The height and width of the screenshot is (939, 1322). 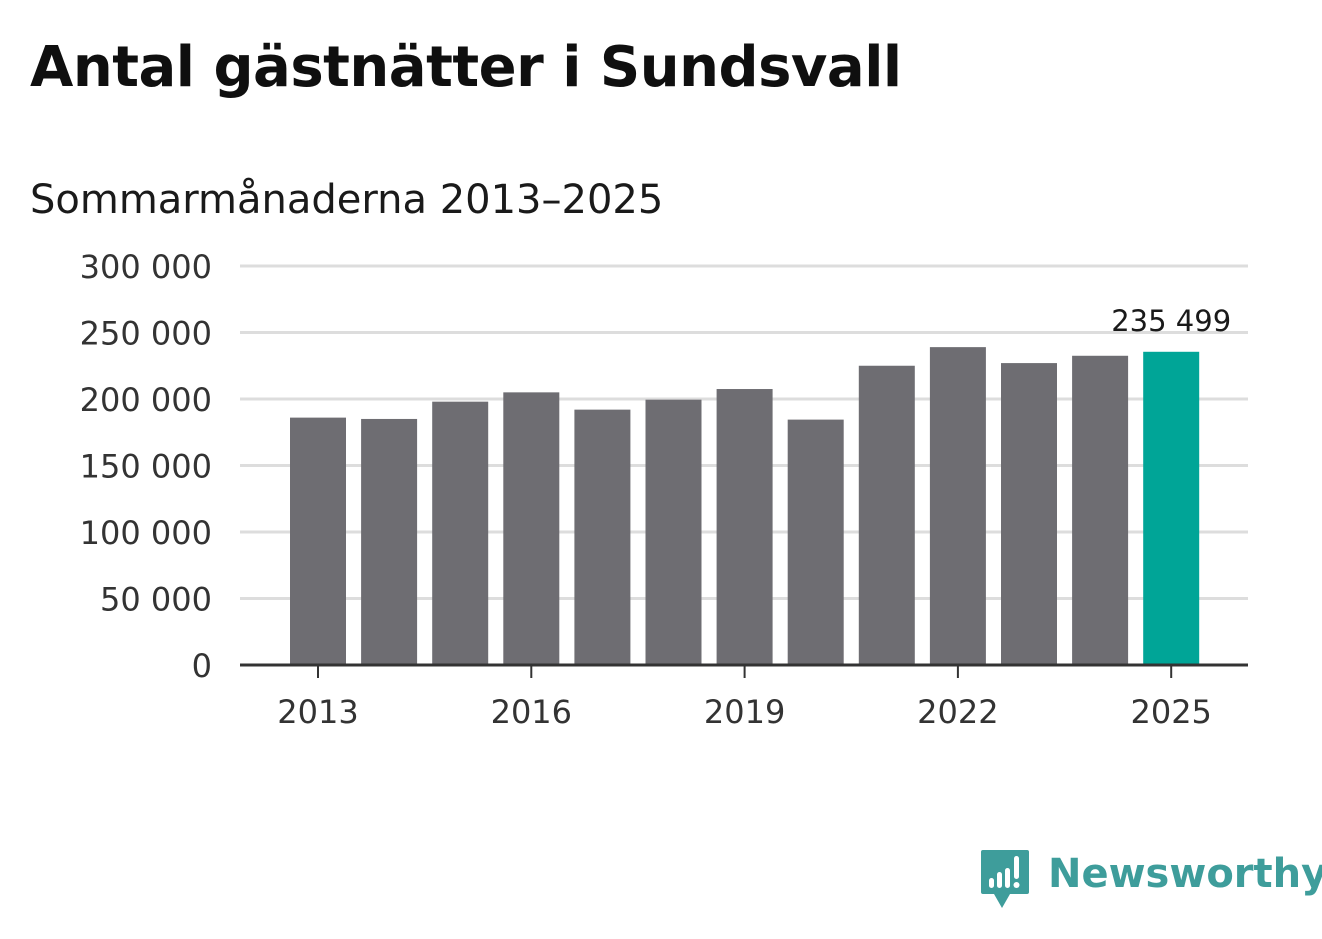 What do you see at coordinates (1170, 712) in the screenshot?
I see `x-tick-label: 2025` at bounding box center [1170, 712].